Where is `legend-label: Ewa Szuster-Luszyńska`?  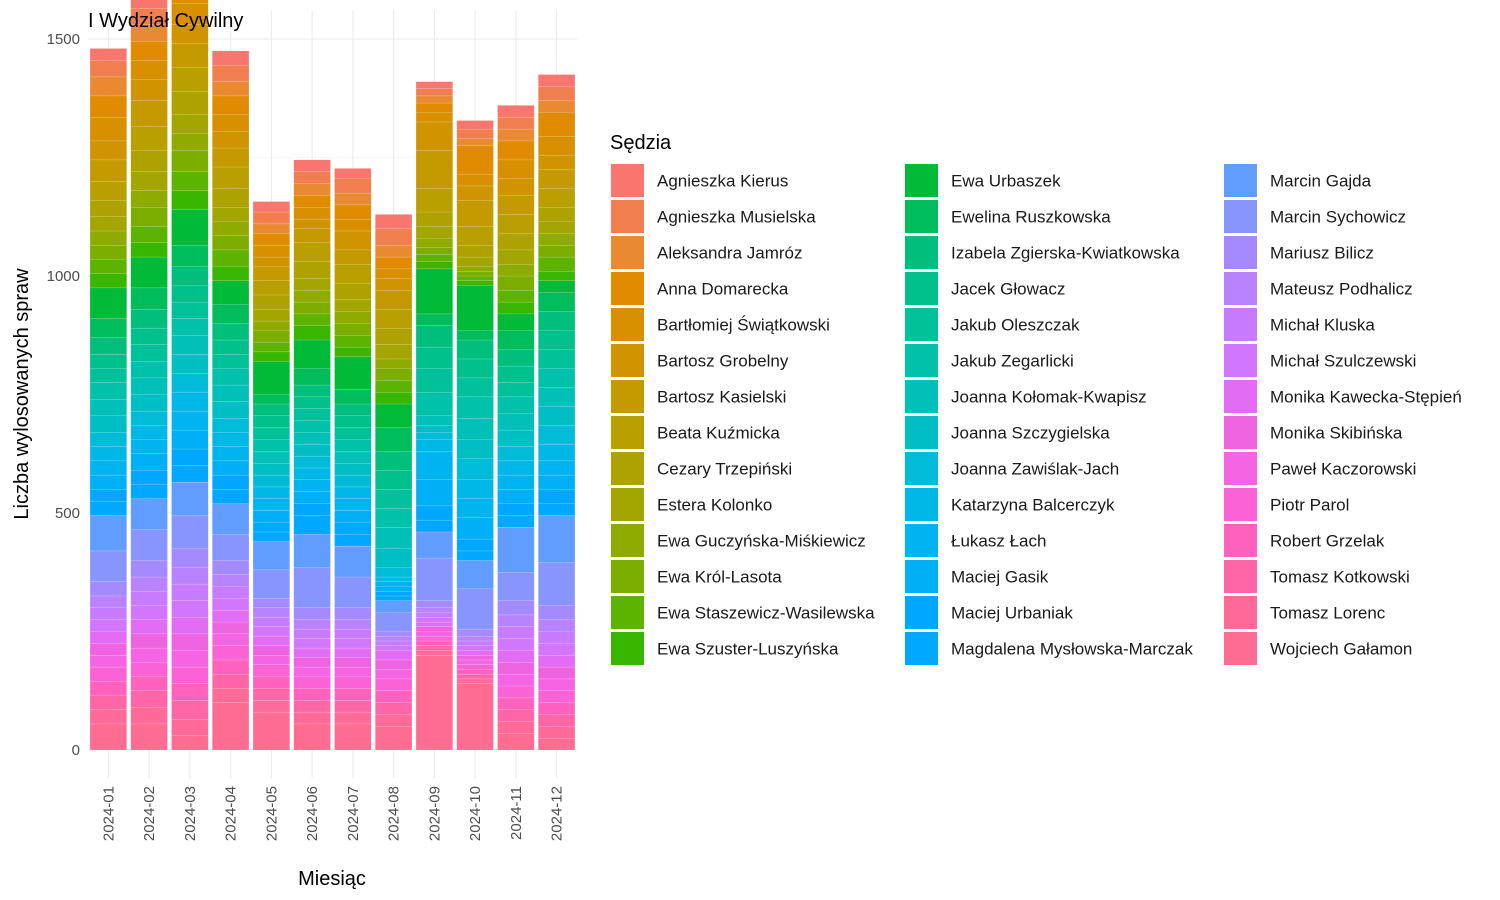 legend-label: Ewa Szuster-Luszyńska is located at coordinates (748, 649).